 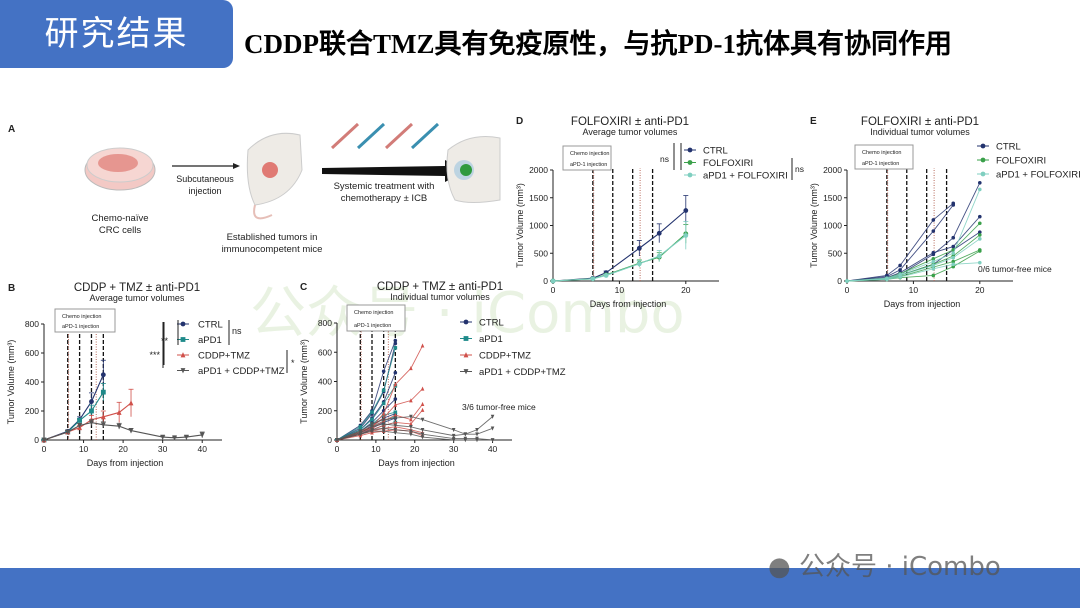 I want to click on chart-title: FOLFOXIRI ± anti-PD1, so click(x=920, y=122).